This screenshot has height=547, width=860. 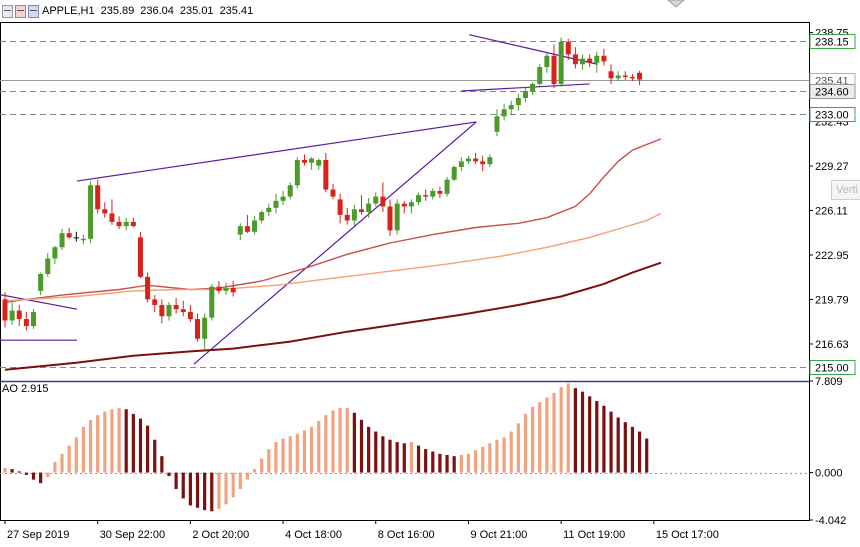 I want to click on chart-header: APPLE,H1 235.89 236.04 235.01 235.41, so click(x=126, y=11).